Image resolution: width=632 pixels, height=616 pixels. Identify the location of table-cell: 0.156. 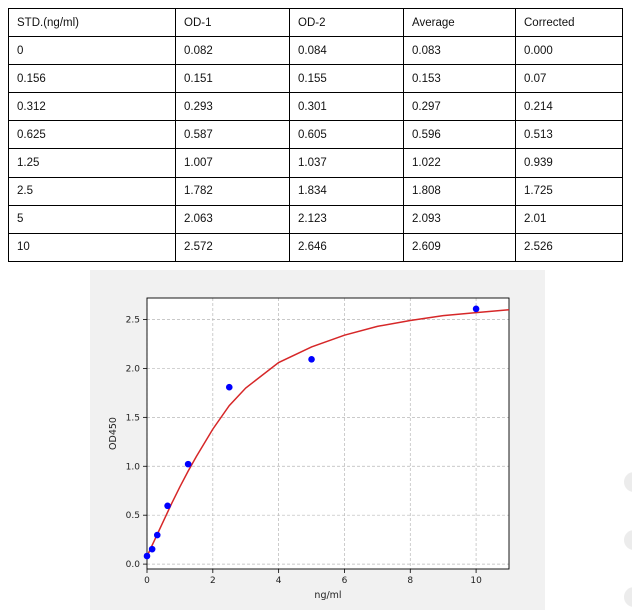
(92, 79).